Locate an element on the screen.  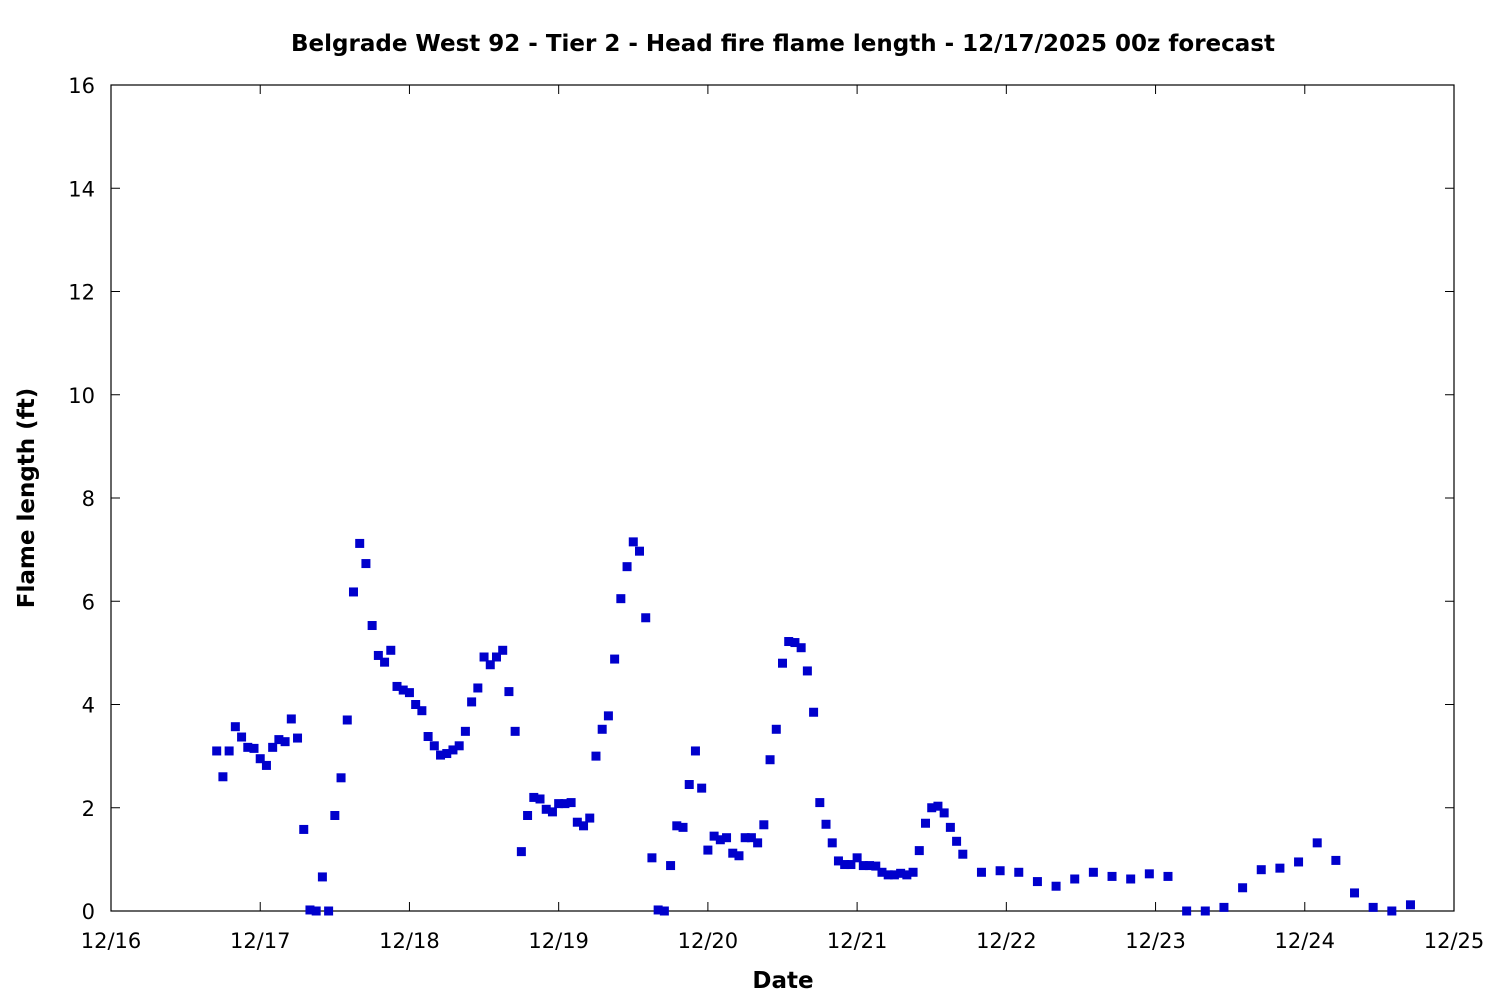
x-tick-label: 12/24 is located at coordinates (1305, 941).